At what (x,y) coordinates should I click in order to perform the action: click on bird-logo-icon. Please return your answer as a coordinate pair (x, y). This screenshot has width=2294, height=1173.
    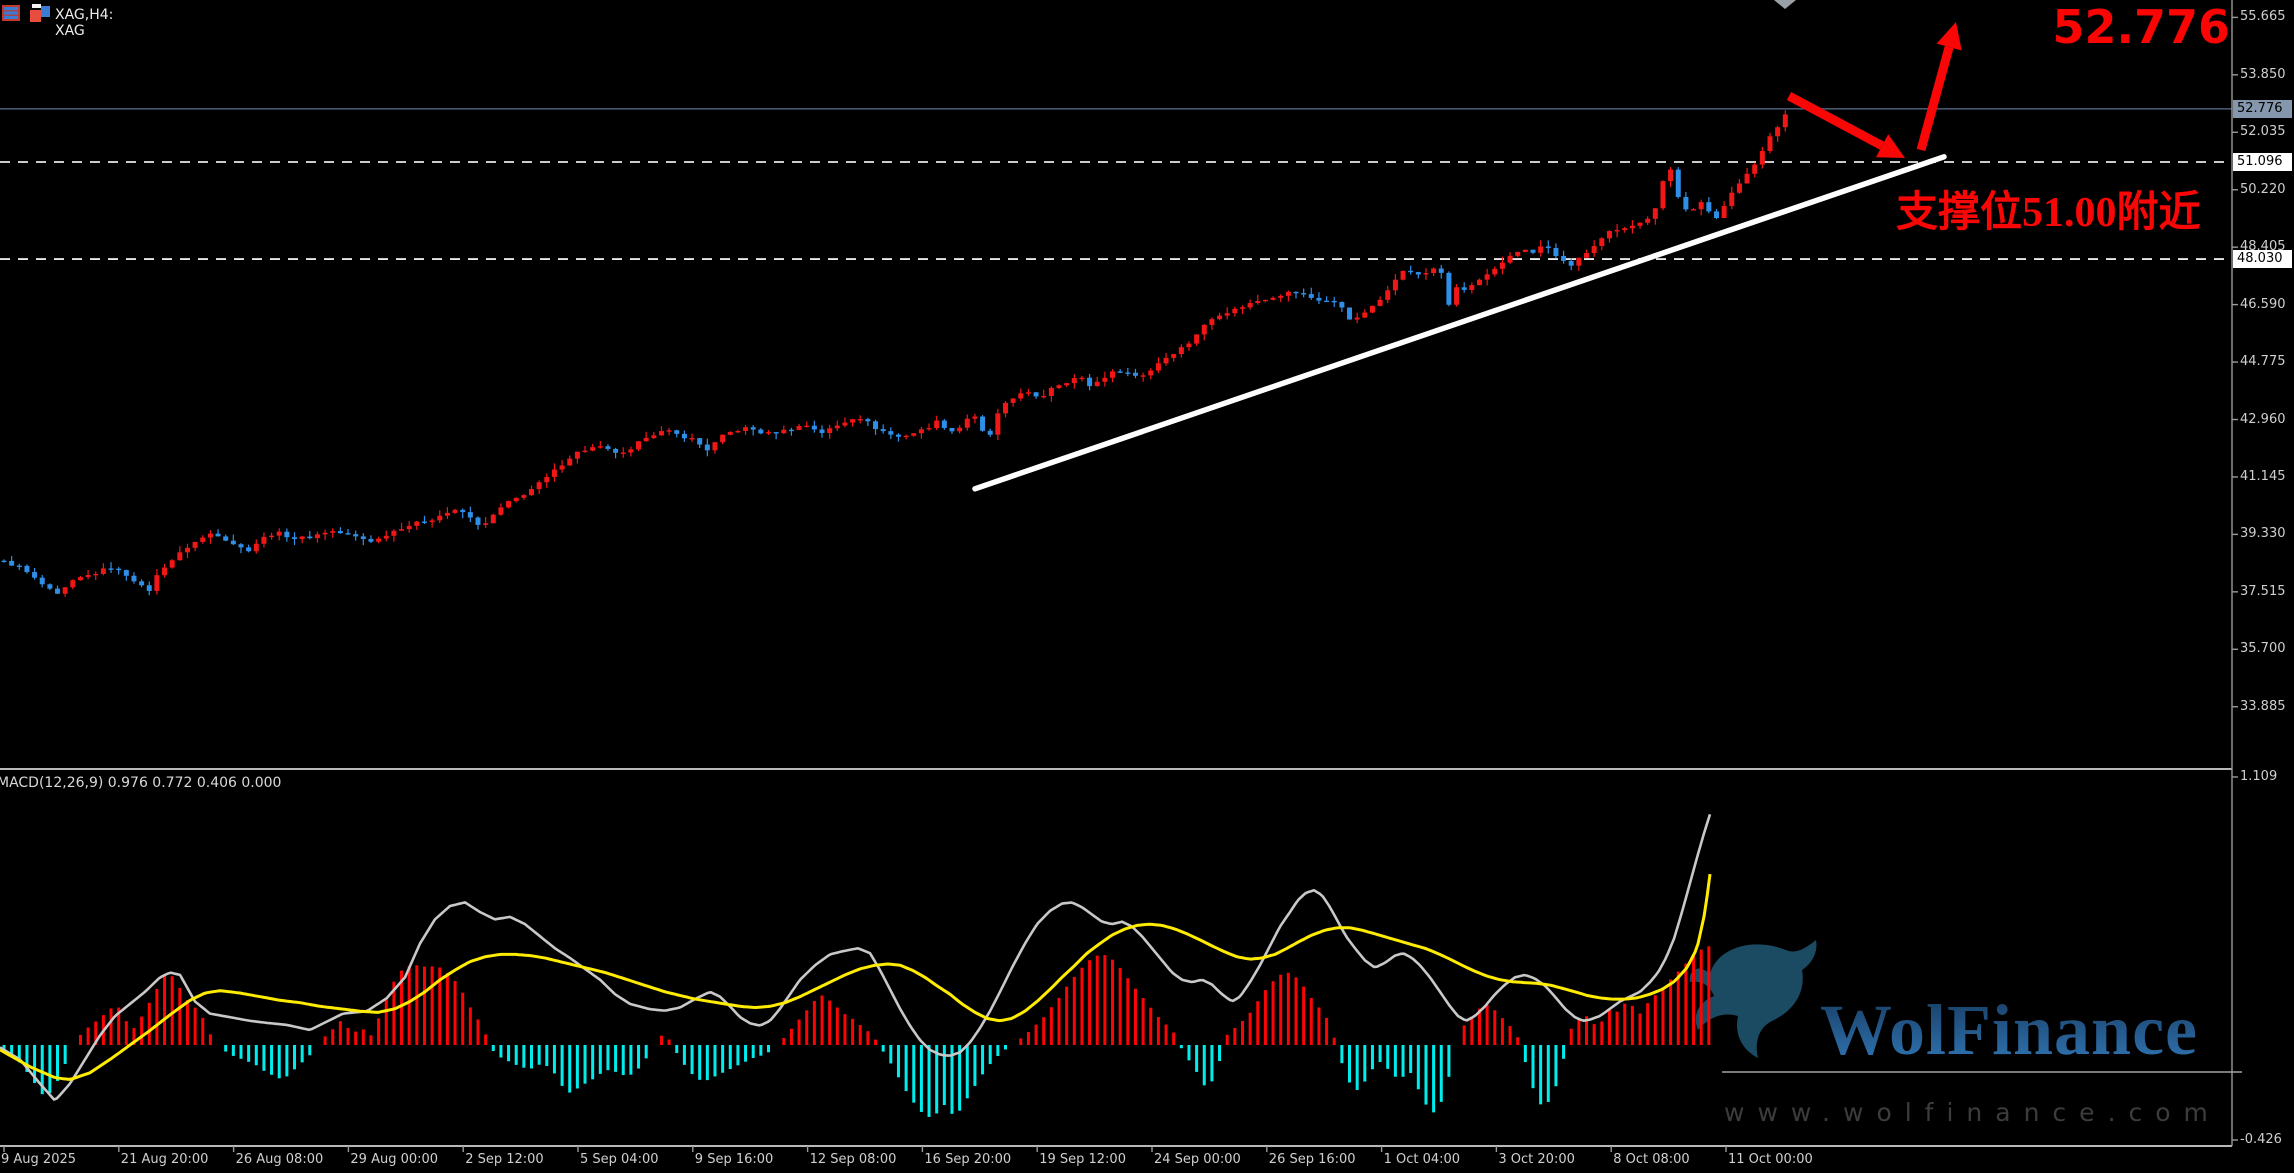
    Looking at the image, I should click on (1753, 999).